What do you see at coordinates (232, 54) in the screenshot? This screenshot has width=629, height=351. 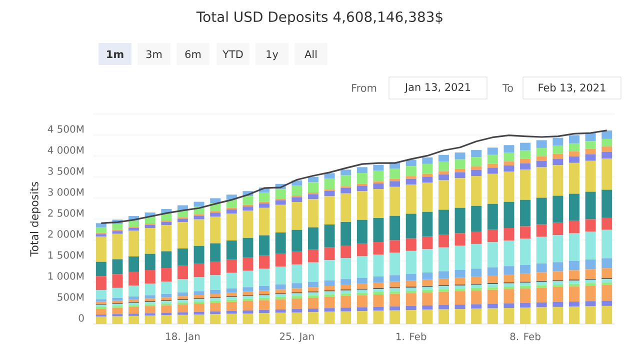 I see `text: YTD` at bounding box center [232, 54].